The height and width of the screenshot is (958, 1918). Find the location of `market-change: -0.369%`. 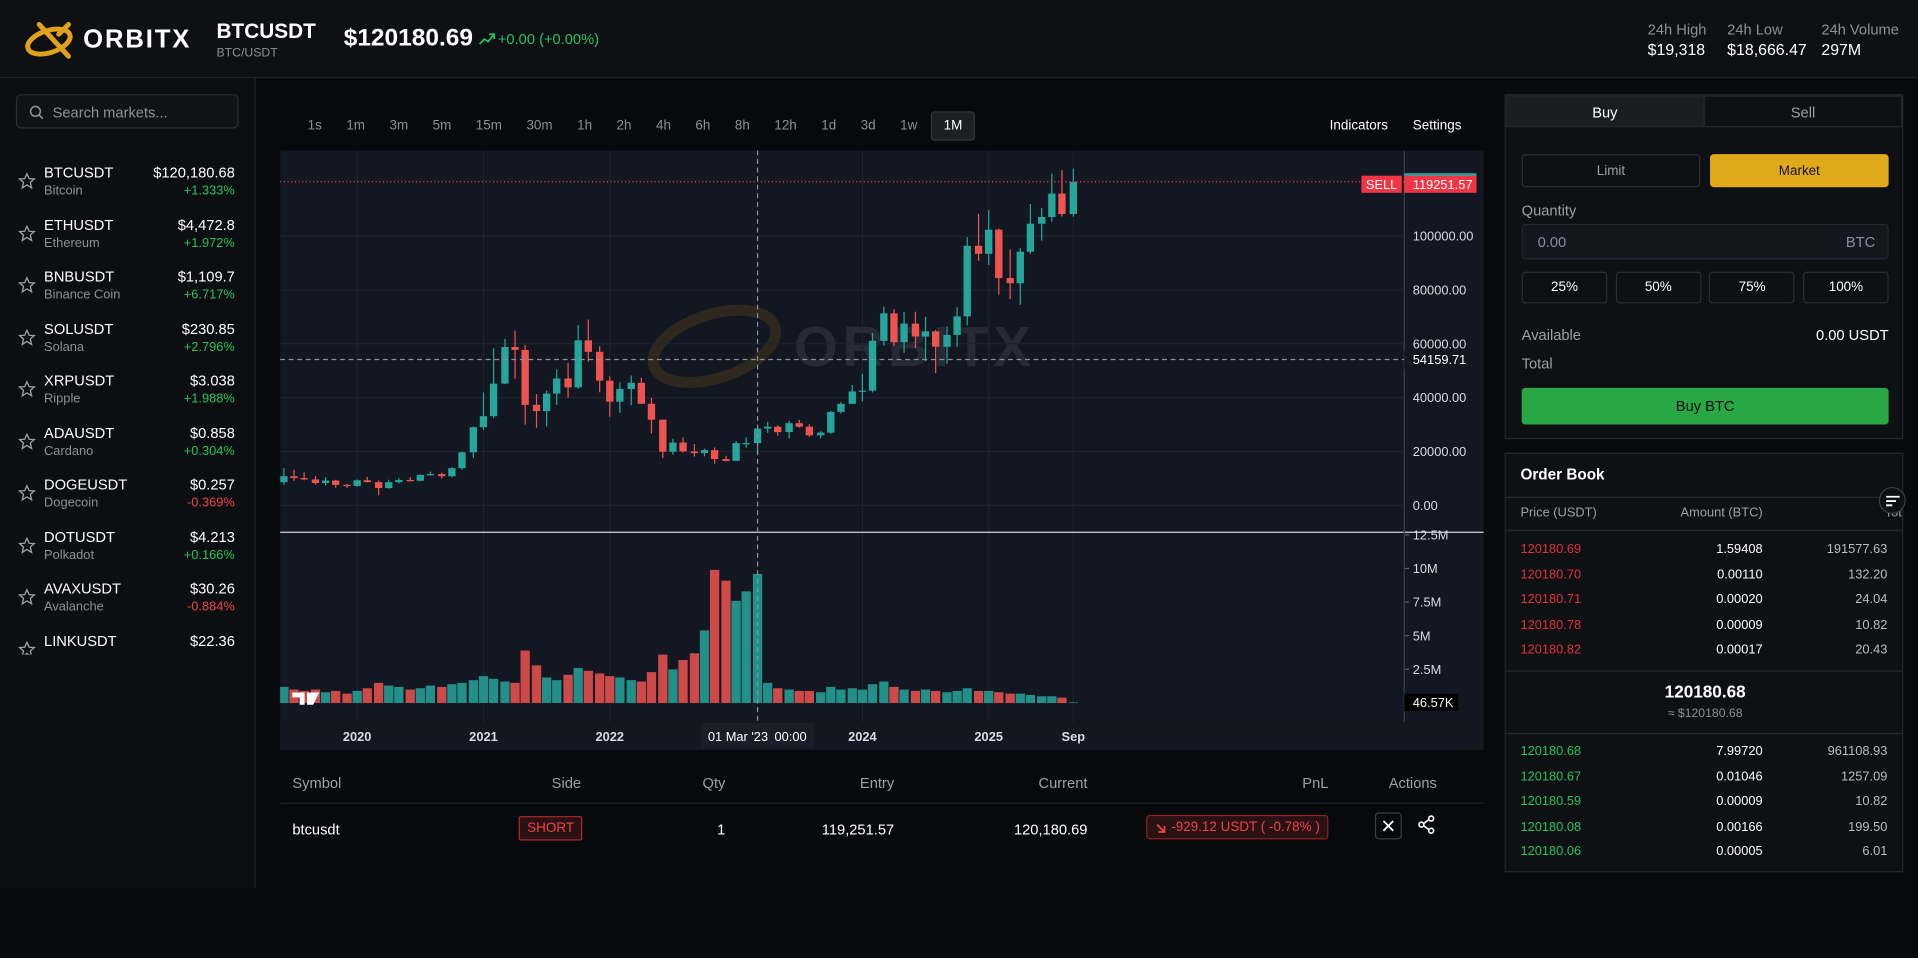

market-change: -0.369% is located at coordinates (211, 503).